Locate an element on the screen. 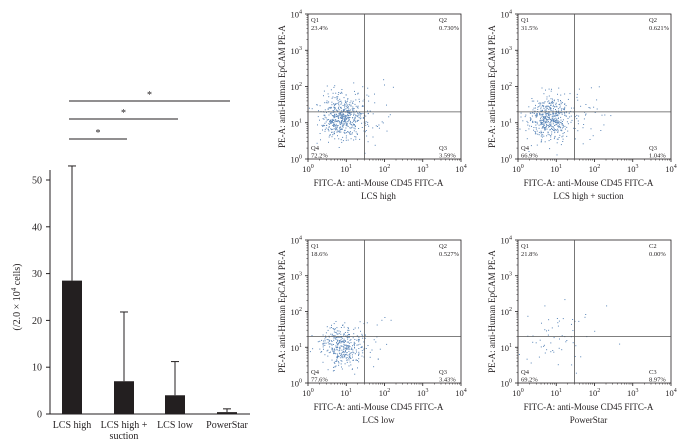 The height and width of the screenshot is (447, 687). category-label: PowerStar is located at coordinates (227, 425).